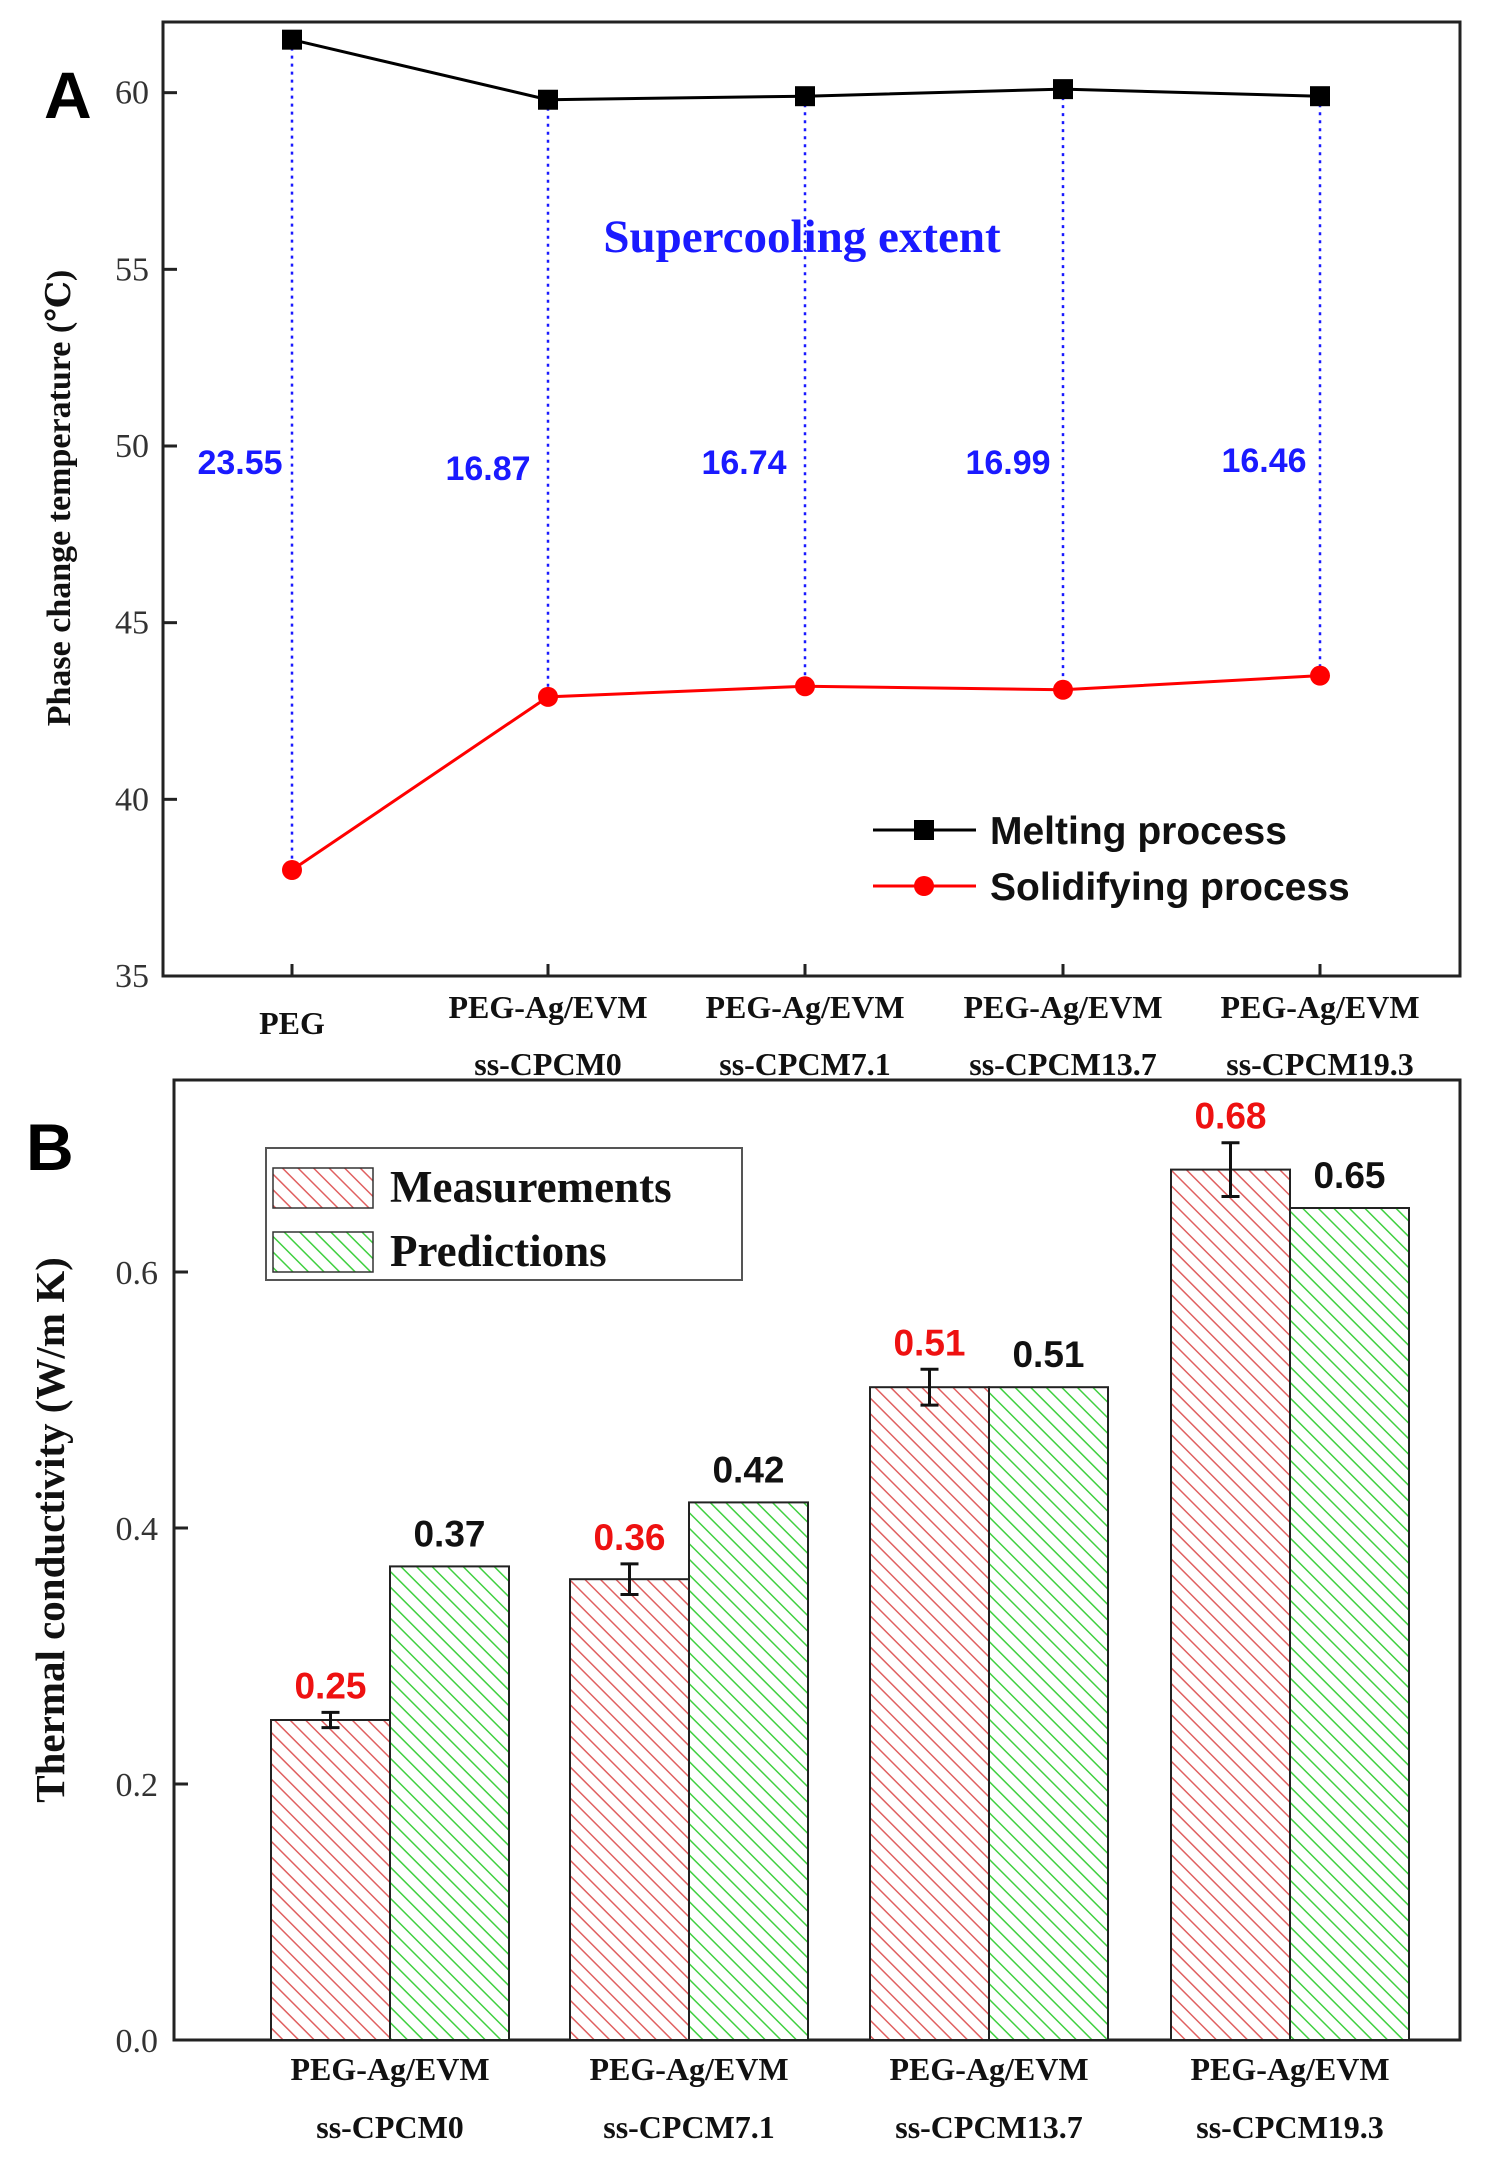  Describe the element at coordinates (132, 623) in the screenshot. I see `y-tick-label: 45` at that location.